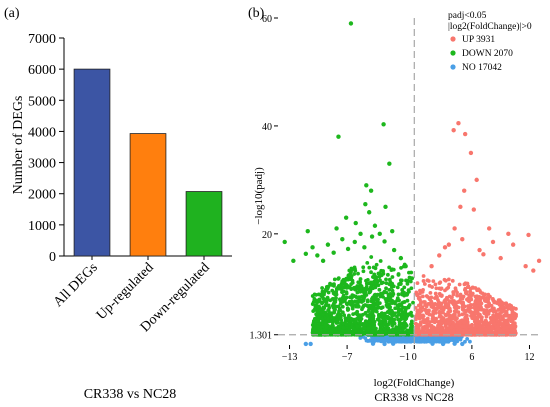 The image size is (550, 407). What do you see at coordinates (347, 357) in the screenshot?
I see `volcano-x-tick-label: −7` at bounding box center [347, 357].